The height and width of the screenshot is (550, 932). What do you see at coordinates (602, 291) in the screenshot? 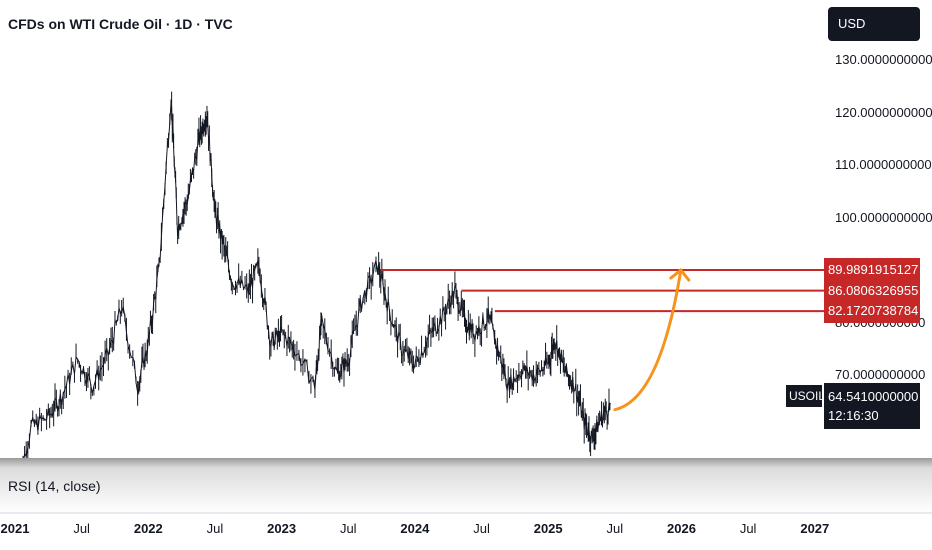
I see `resistance-levels` at bounding box center [602, 291].